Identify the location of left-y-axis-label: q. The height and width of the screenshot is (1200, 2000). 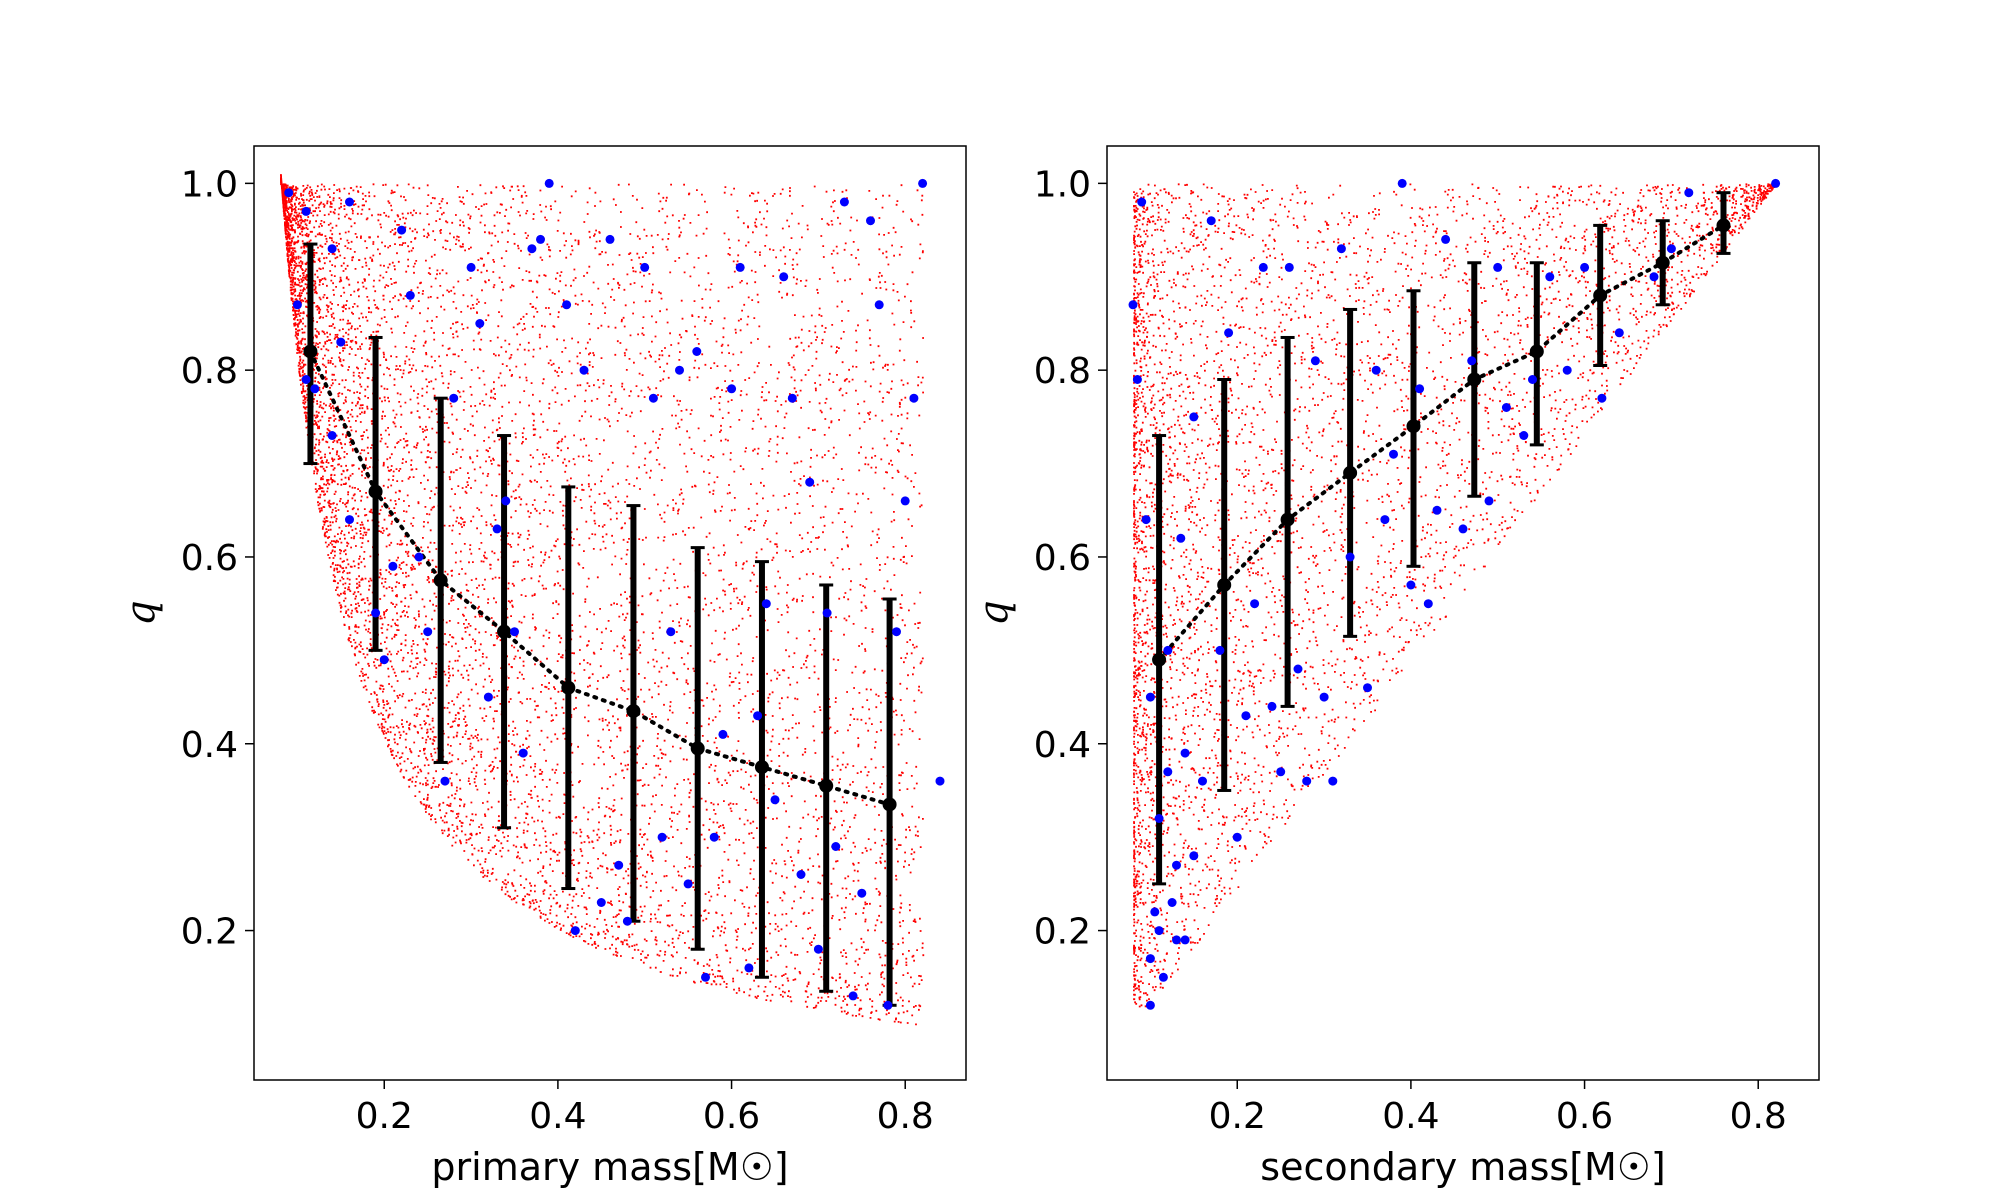
(141, 613).